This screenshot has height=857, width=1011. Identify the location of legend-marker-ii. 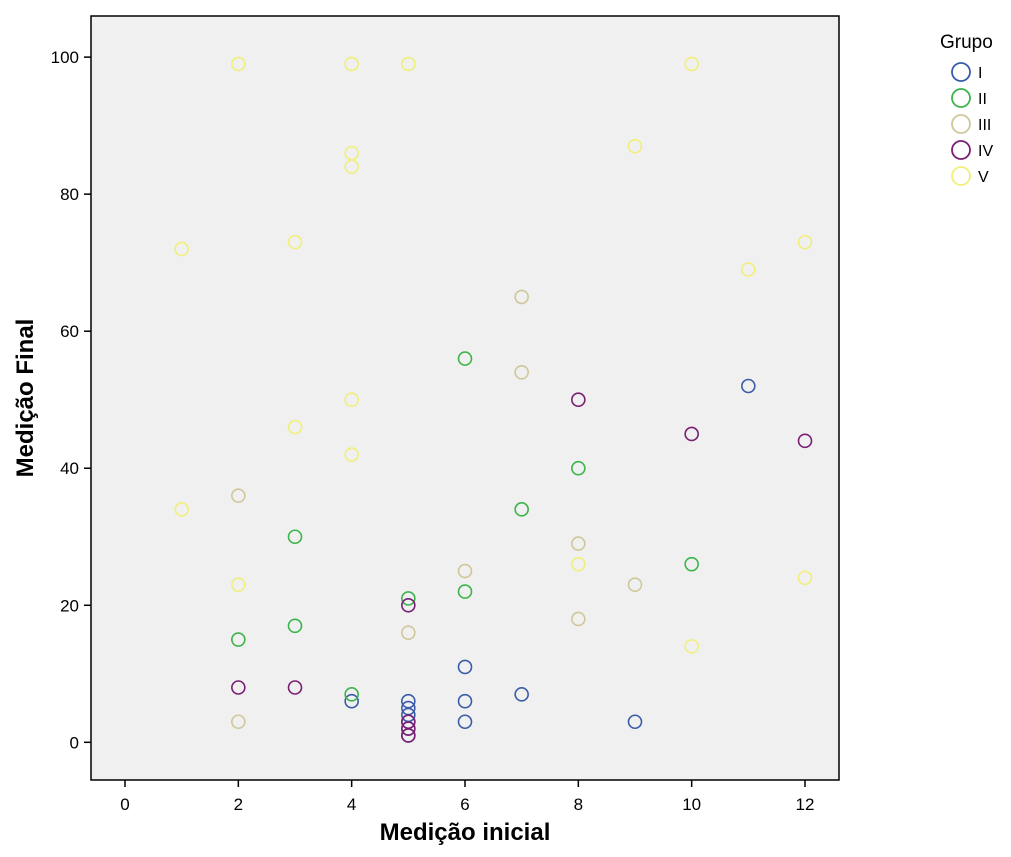
(961, 98).